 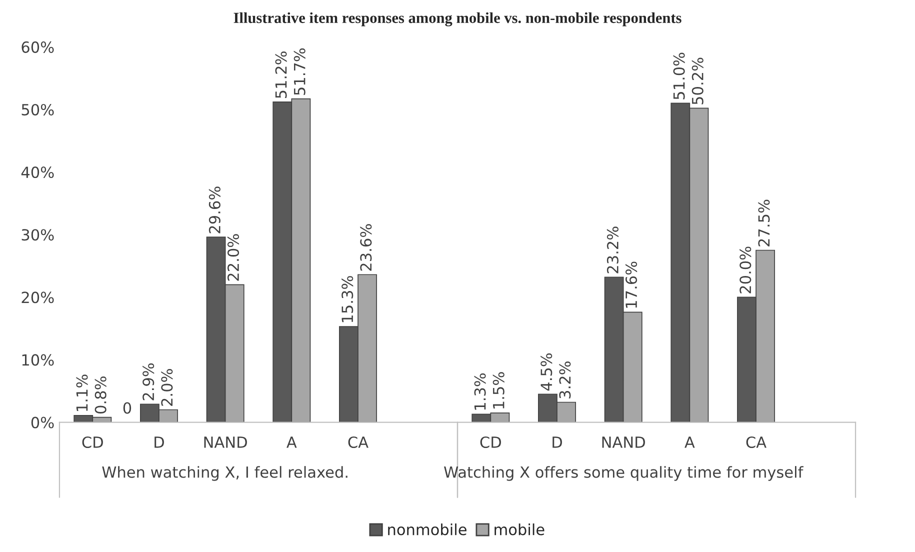 I want to click on y-tick-label: 0%, so click(x=42, y=422).